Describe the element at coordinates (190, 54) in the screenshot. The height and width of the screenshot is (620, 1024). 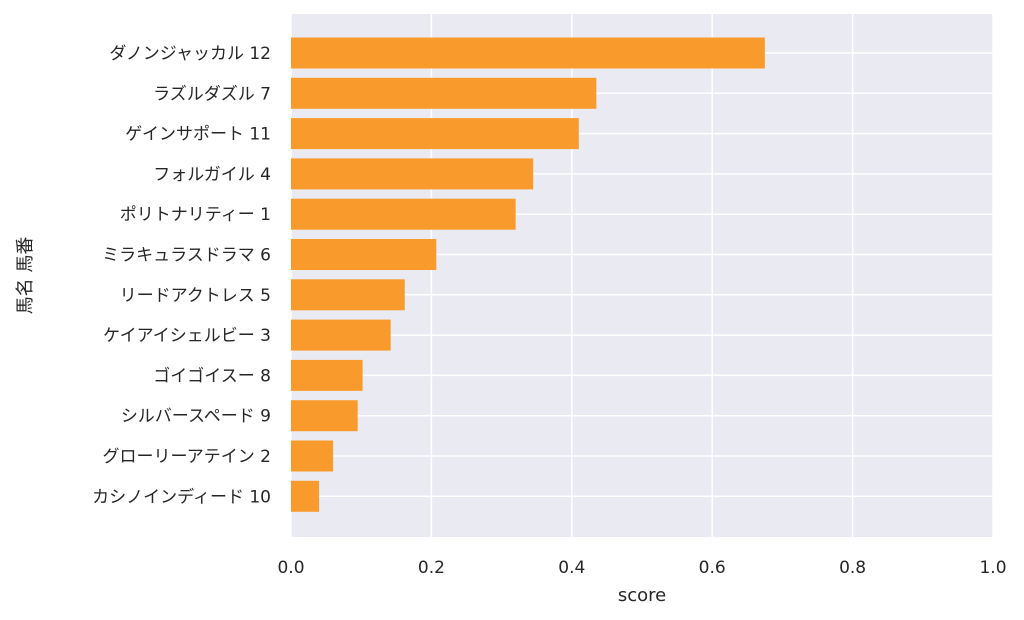
I see `y-tick-label: ダノンジャッカル 12` at that location.